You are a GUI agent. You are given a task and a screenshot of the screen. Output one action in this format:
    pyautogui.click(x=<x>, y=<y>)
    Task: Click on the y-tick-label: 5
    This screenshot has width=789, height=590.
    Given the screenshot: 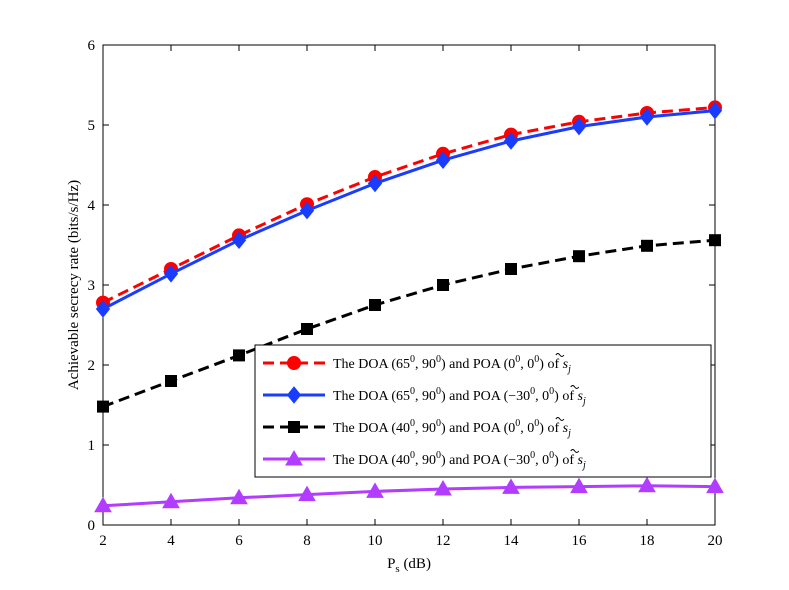 What is the action you would take?
    pyautogui.click(x=92, y=126)
    